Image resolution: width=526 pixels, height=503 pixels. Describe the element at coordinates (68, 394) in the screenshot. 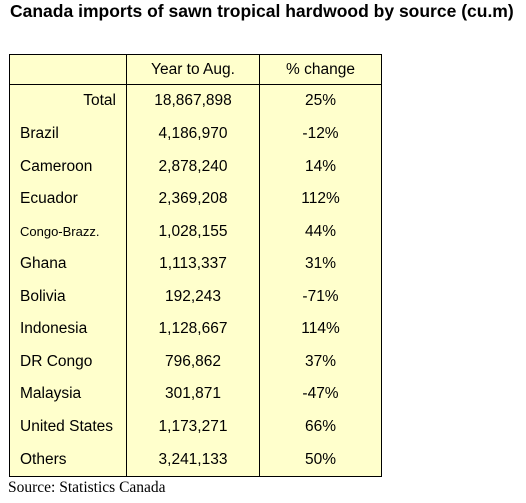

I see `cell-source: Malaysia` at that location.